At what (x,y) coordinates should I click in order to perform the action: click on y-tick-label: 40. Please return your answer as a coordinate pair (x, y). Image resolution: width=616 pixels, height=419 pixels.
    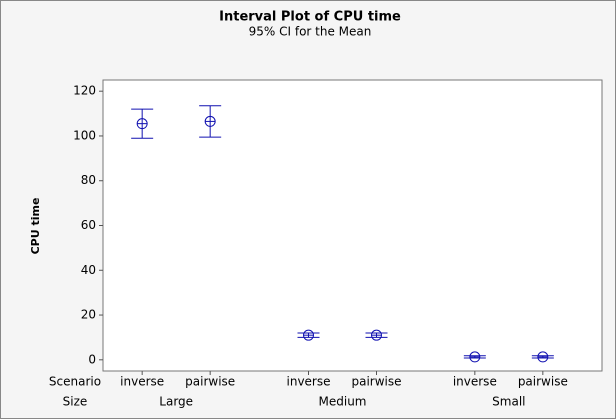
    Looking at the image, I should click on (88, 270).